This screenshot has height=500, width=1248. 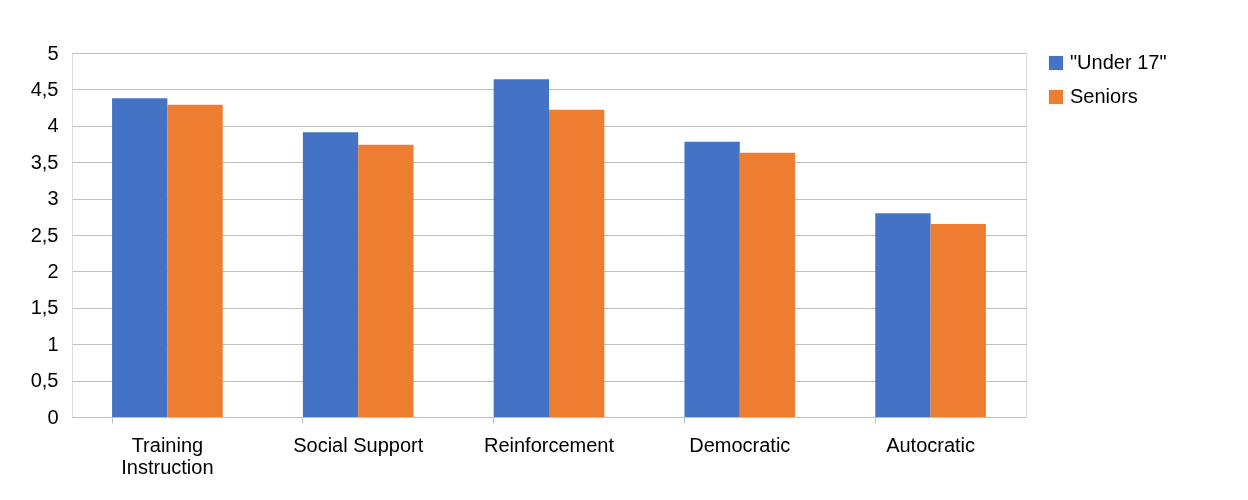 I want to click on x-tick-label: Autocratic, so click(x=931, y=444).